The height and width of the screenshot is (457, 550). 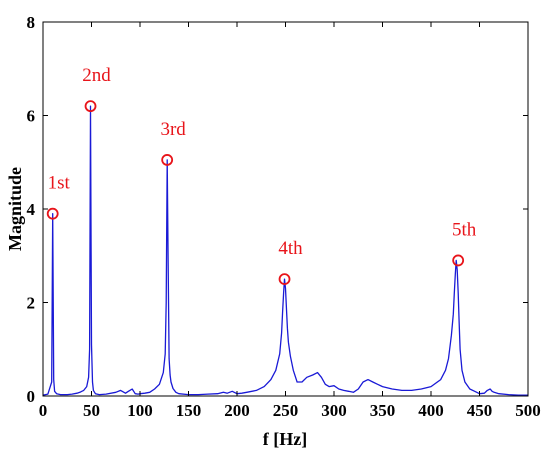 What do you see at coordinates (464, 229) in the screenshot?
I see `peak-label-5th: 5th` at bounding box center [464, 229].